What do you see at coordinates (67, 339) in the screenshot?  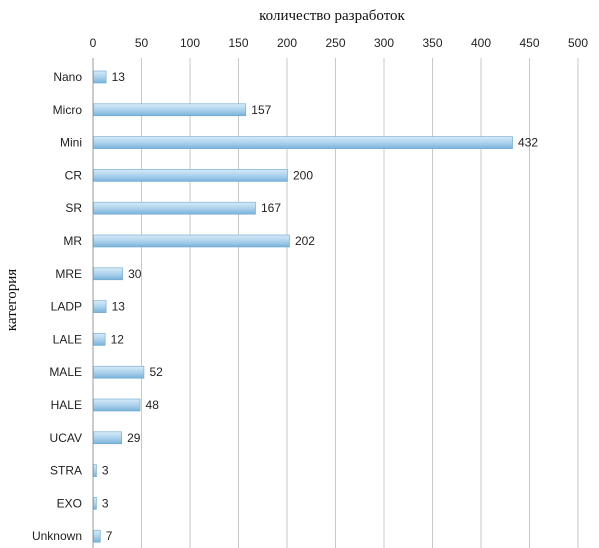 I see `category-label-lale: LALE` at bounding box center [67, 339].